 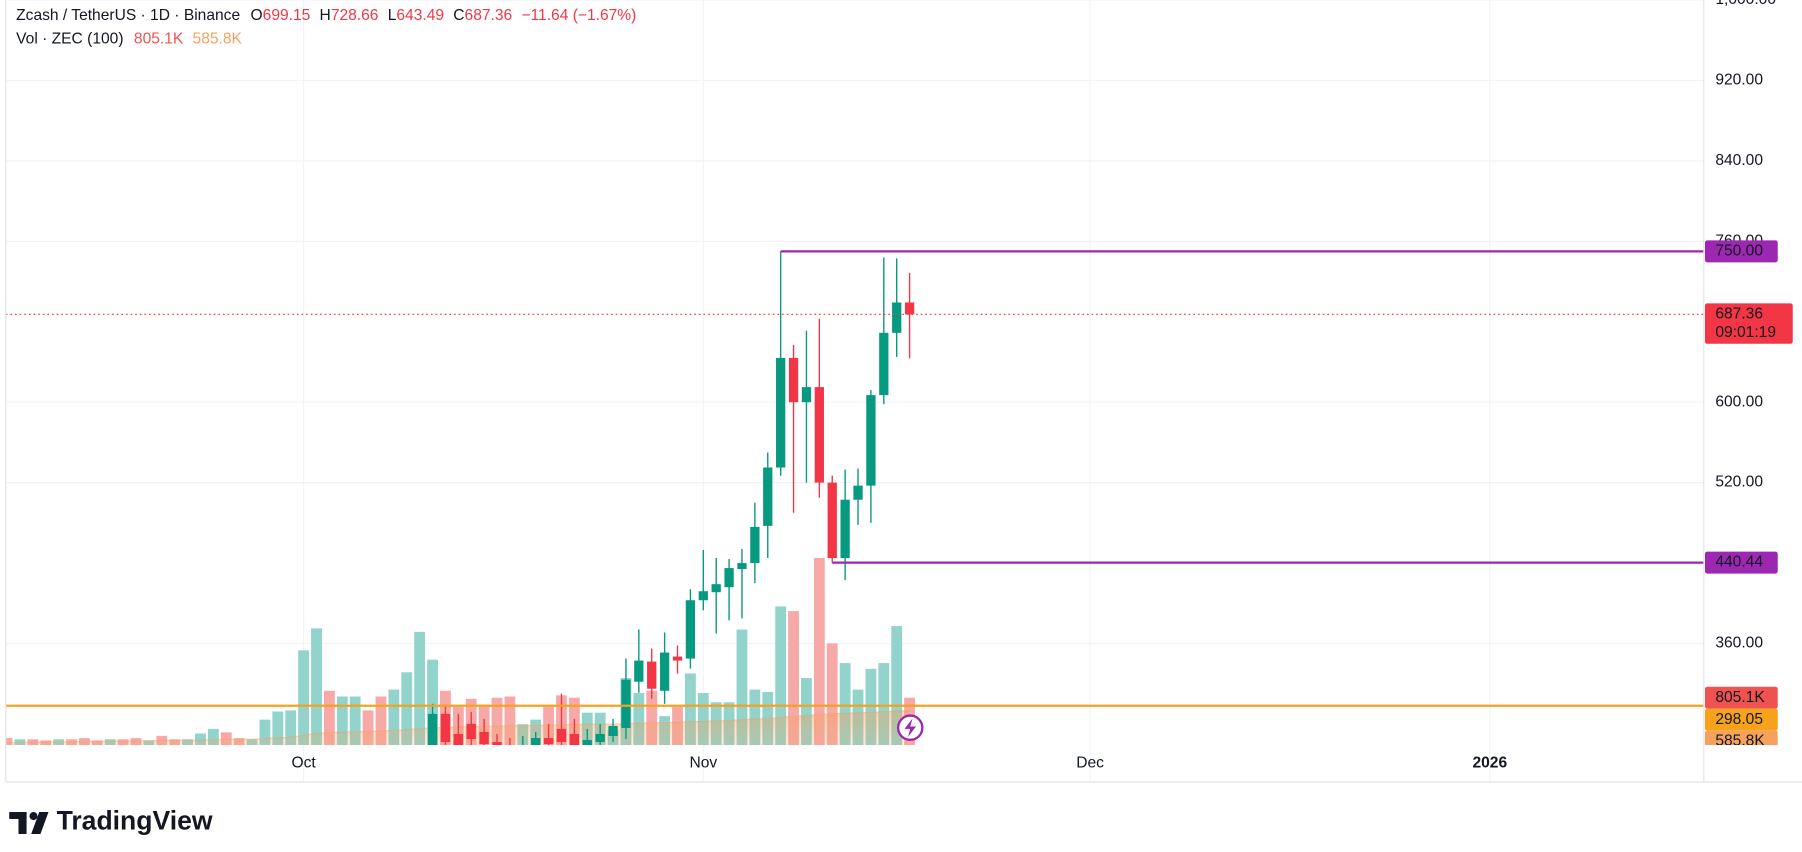 What do you see at coordinates (40, 823) in the screenshot?
I see `logo-slash` at bounding box center [40, 823].